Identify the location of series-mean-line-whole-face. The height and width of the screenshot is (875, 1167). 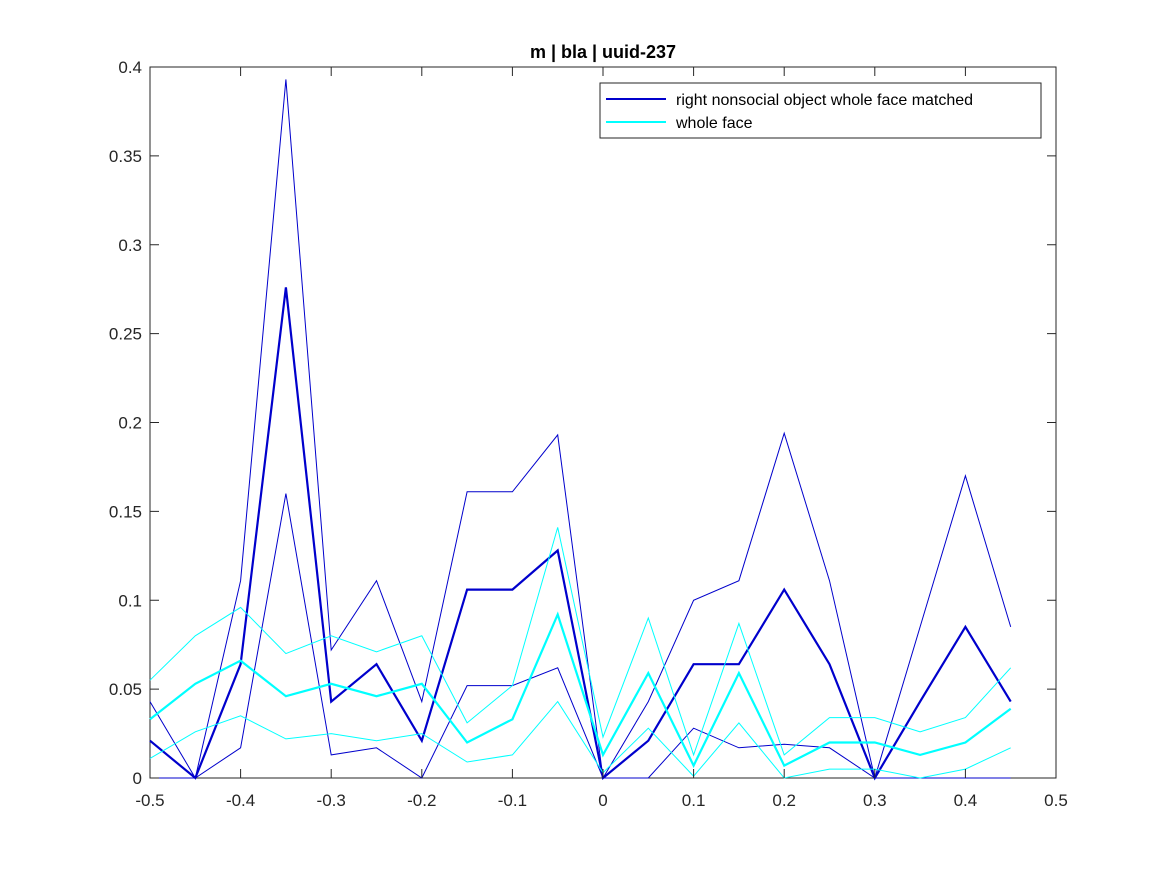
(580, 690).